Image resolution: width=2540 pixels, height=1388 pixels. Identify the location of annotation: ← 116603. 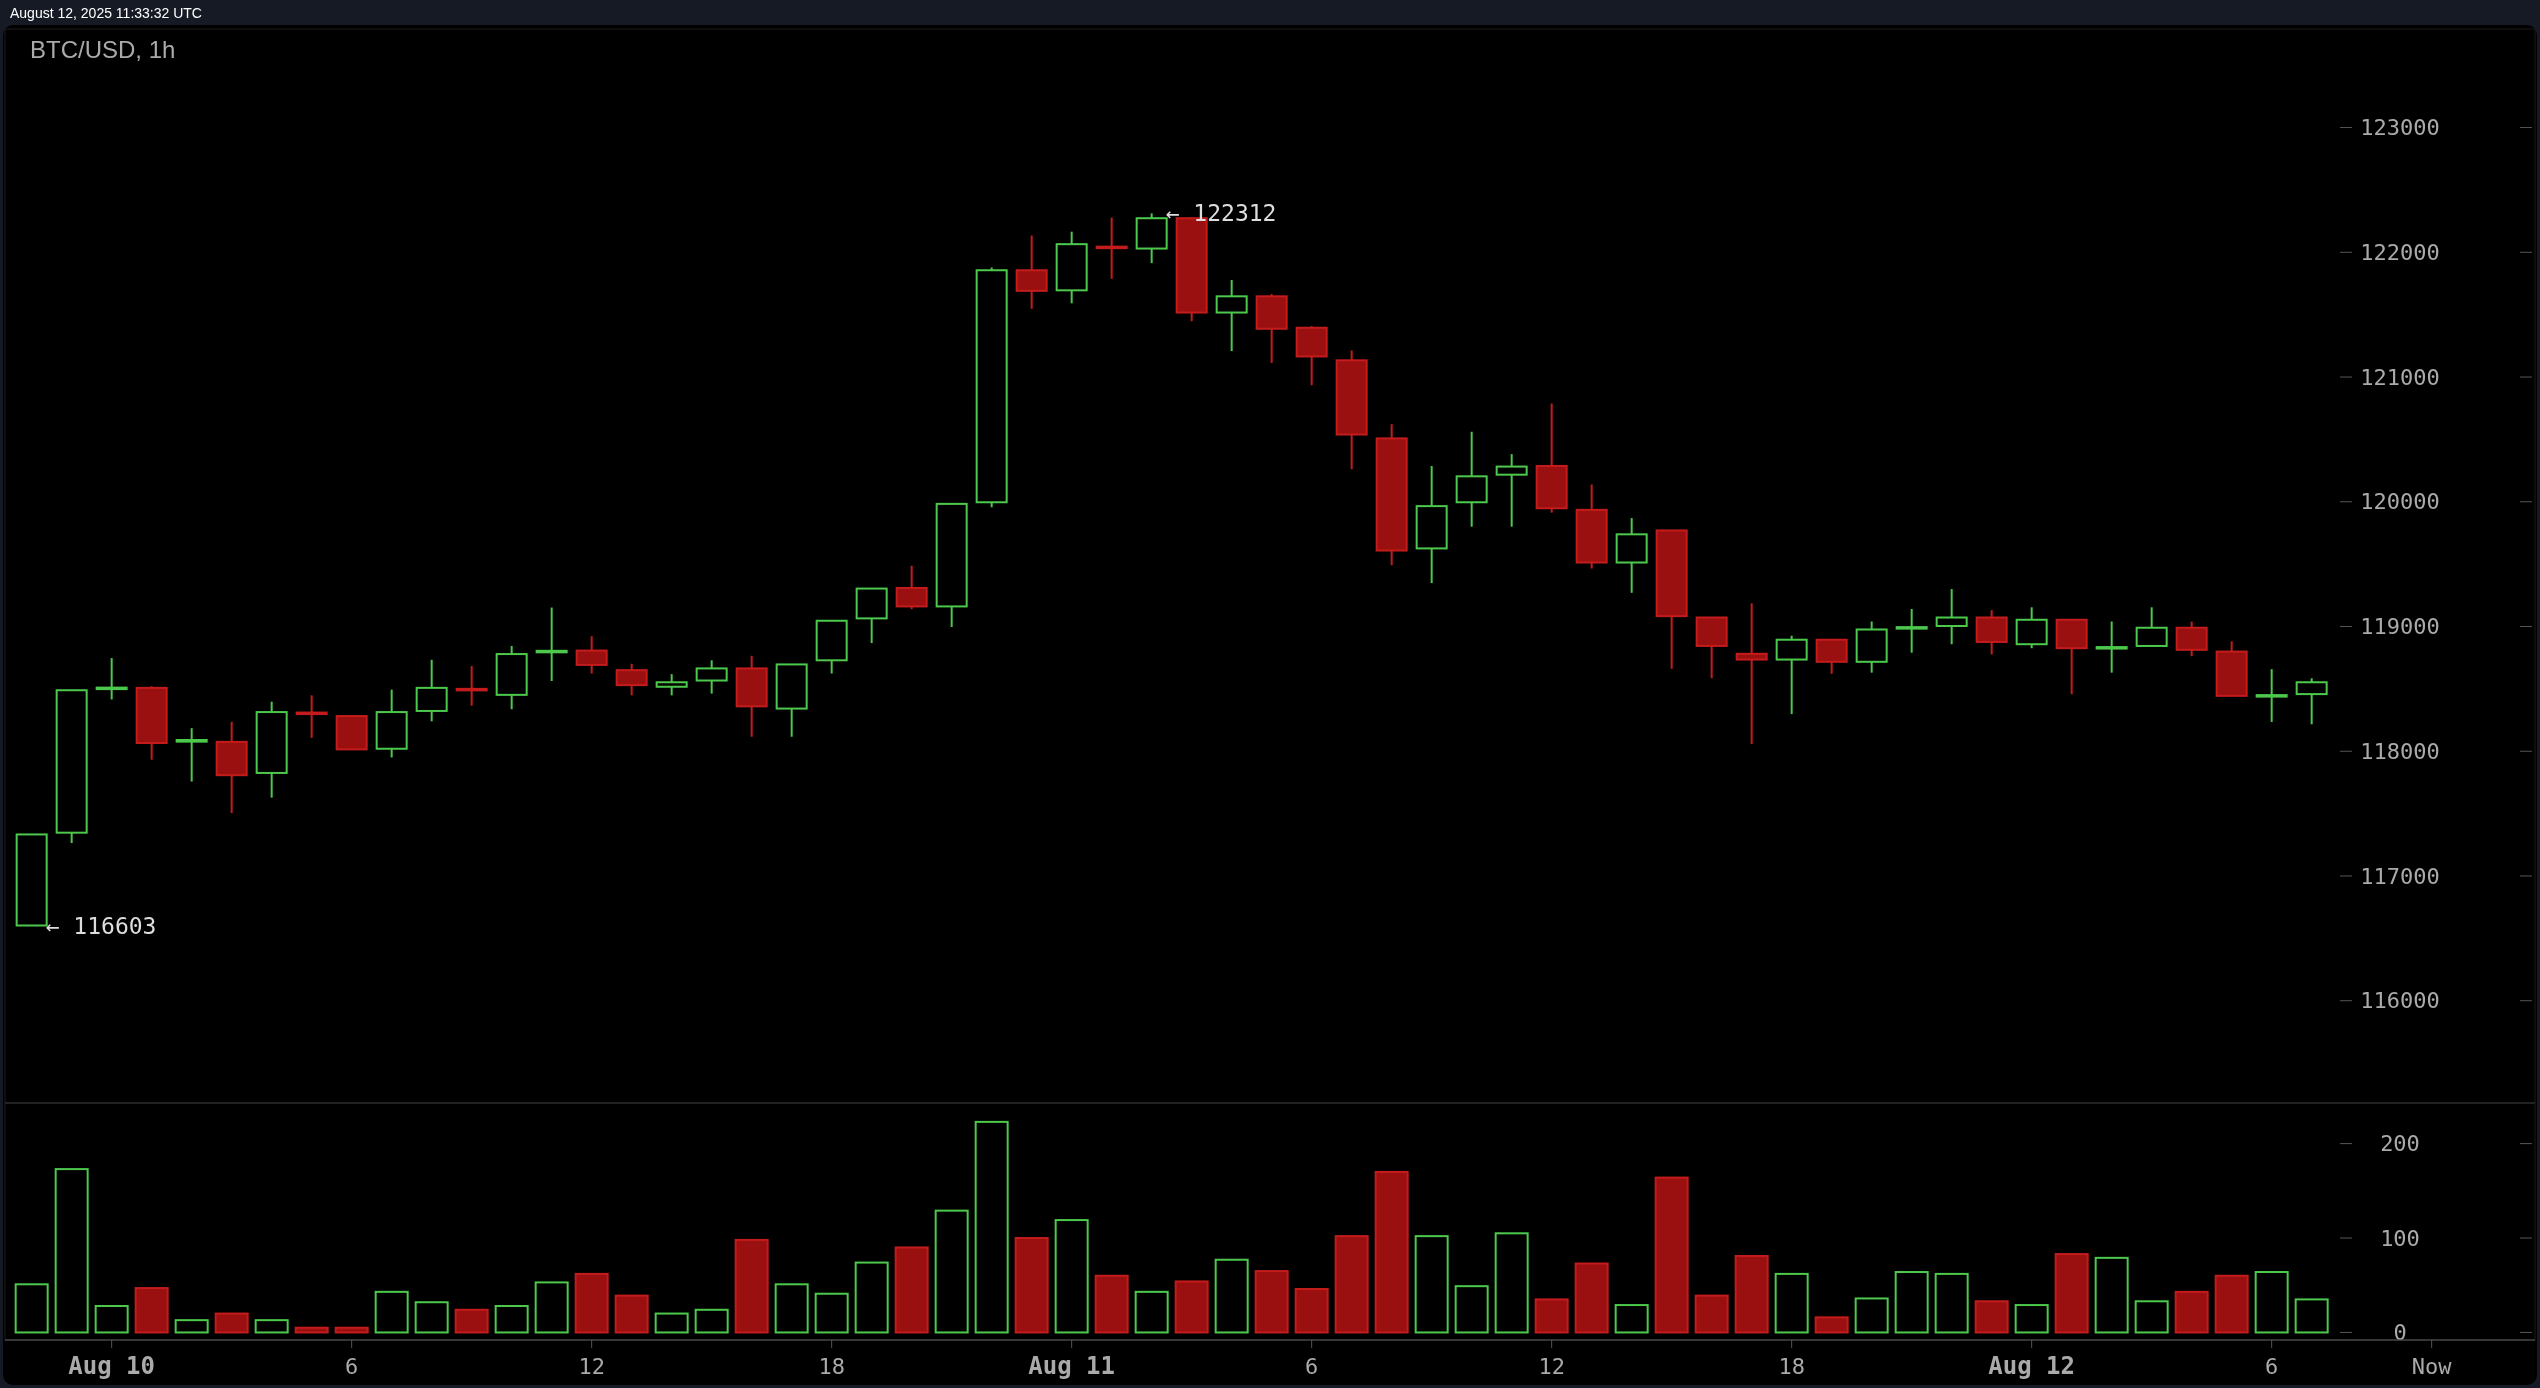
(101, 925).